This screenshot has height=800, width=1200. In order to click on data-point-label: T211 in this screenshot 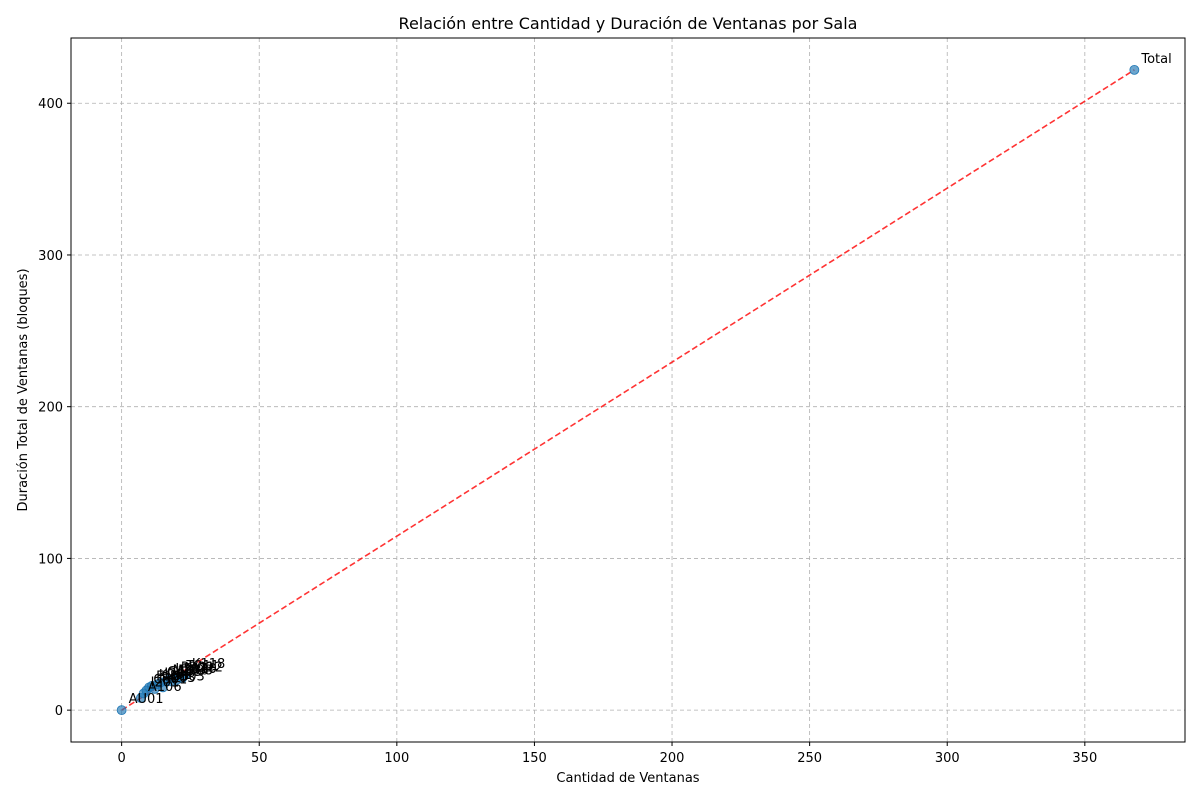, I will do `click(202, 666)`.